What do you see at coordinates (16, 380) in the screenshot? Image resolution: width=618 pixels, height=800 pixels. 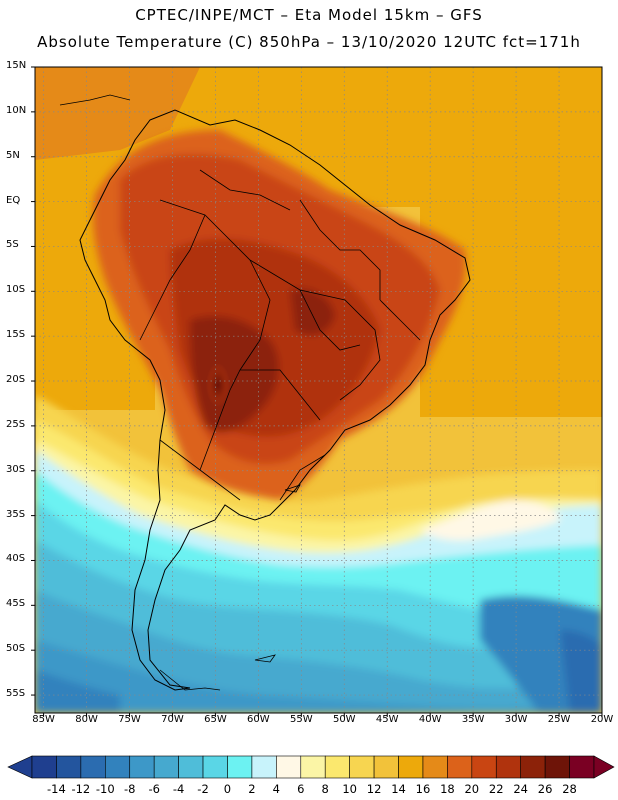 I see `lat-label: 20S` at bounding box center [16, 380].